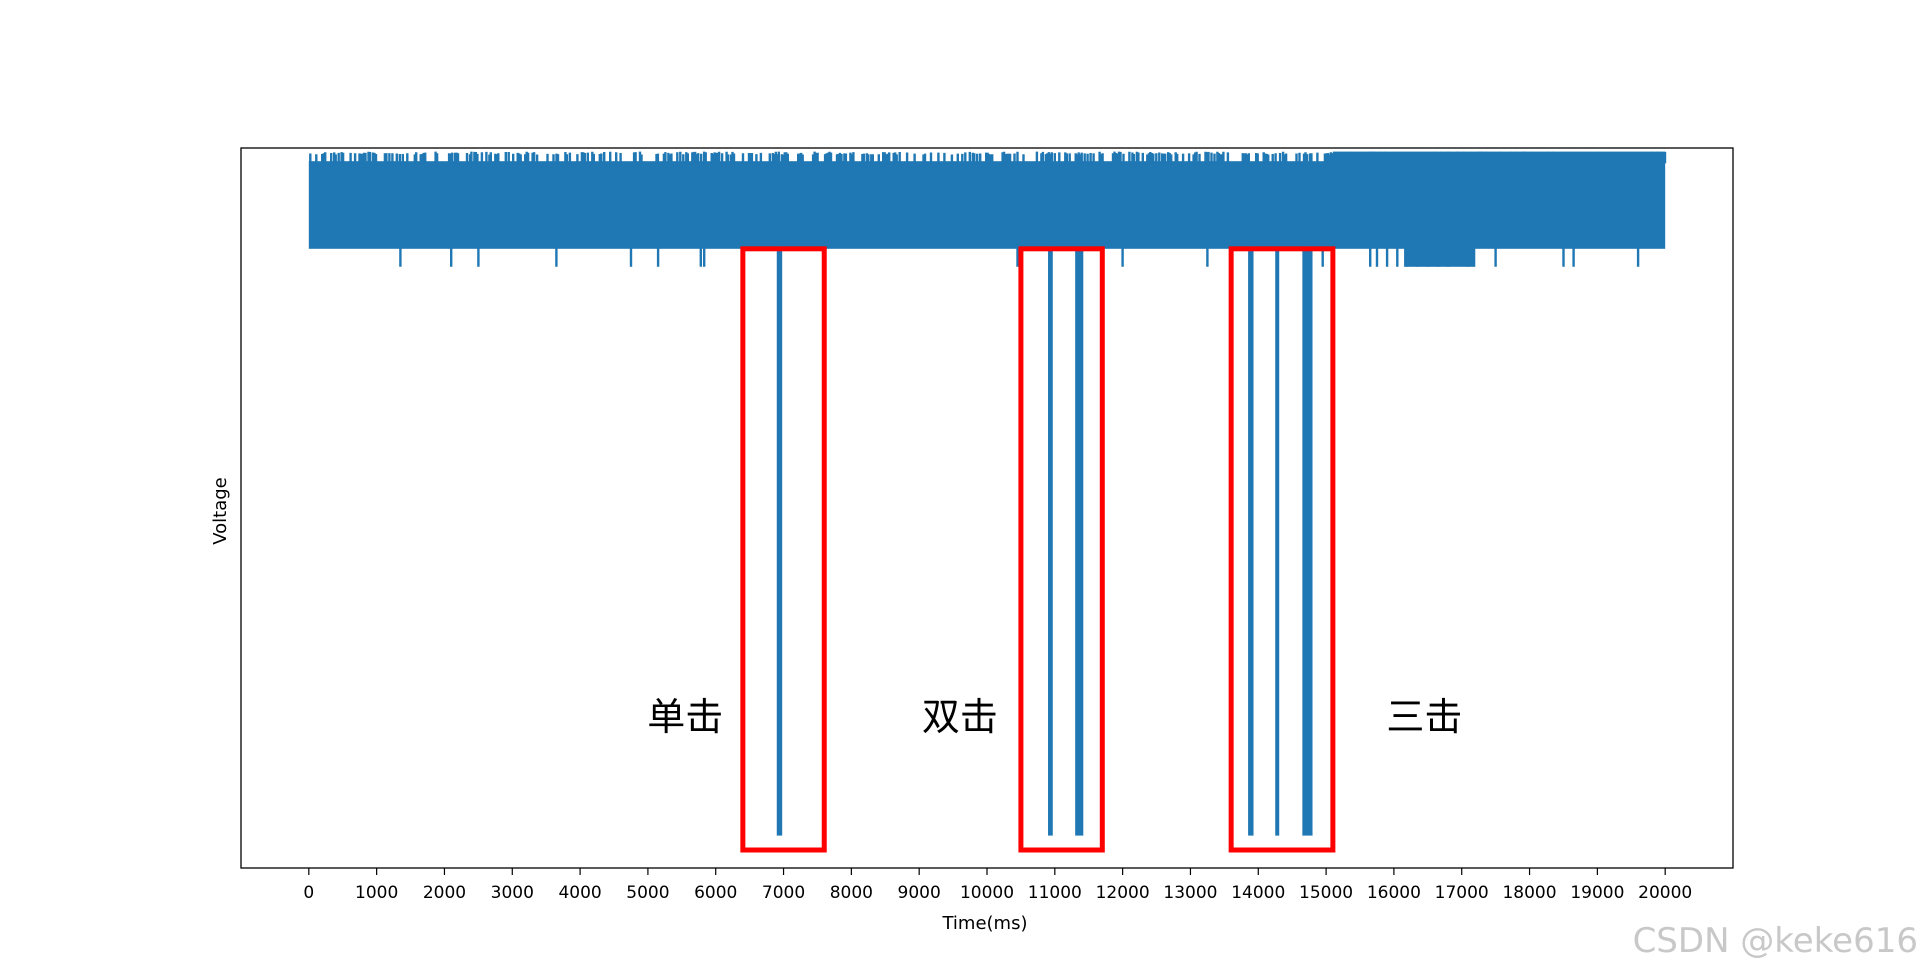 The image size is (1920, 970). I want to click on x-tick-label: 17000, so click(1462, 893).